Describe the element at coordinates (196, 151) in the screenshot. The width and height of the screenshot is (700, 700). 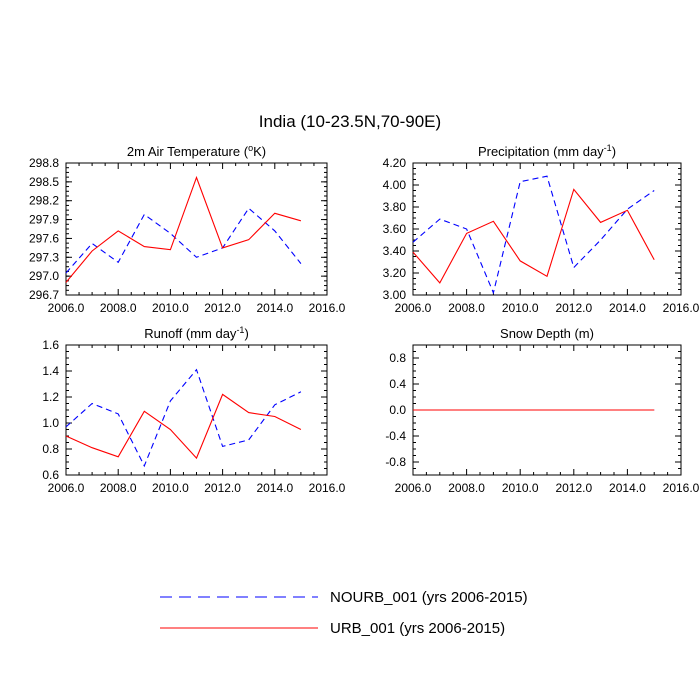
I see `panel-title: 2m Air Temperature (oK)` at that location.